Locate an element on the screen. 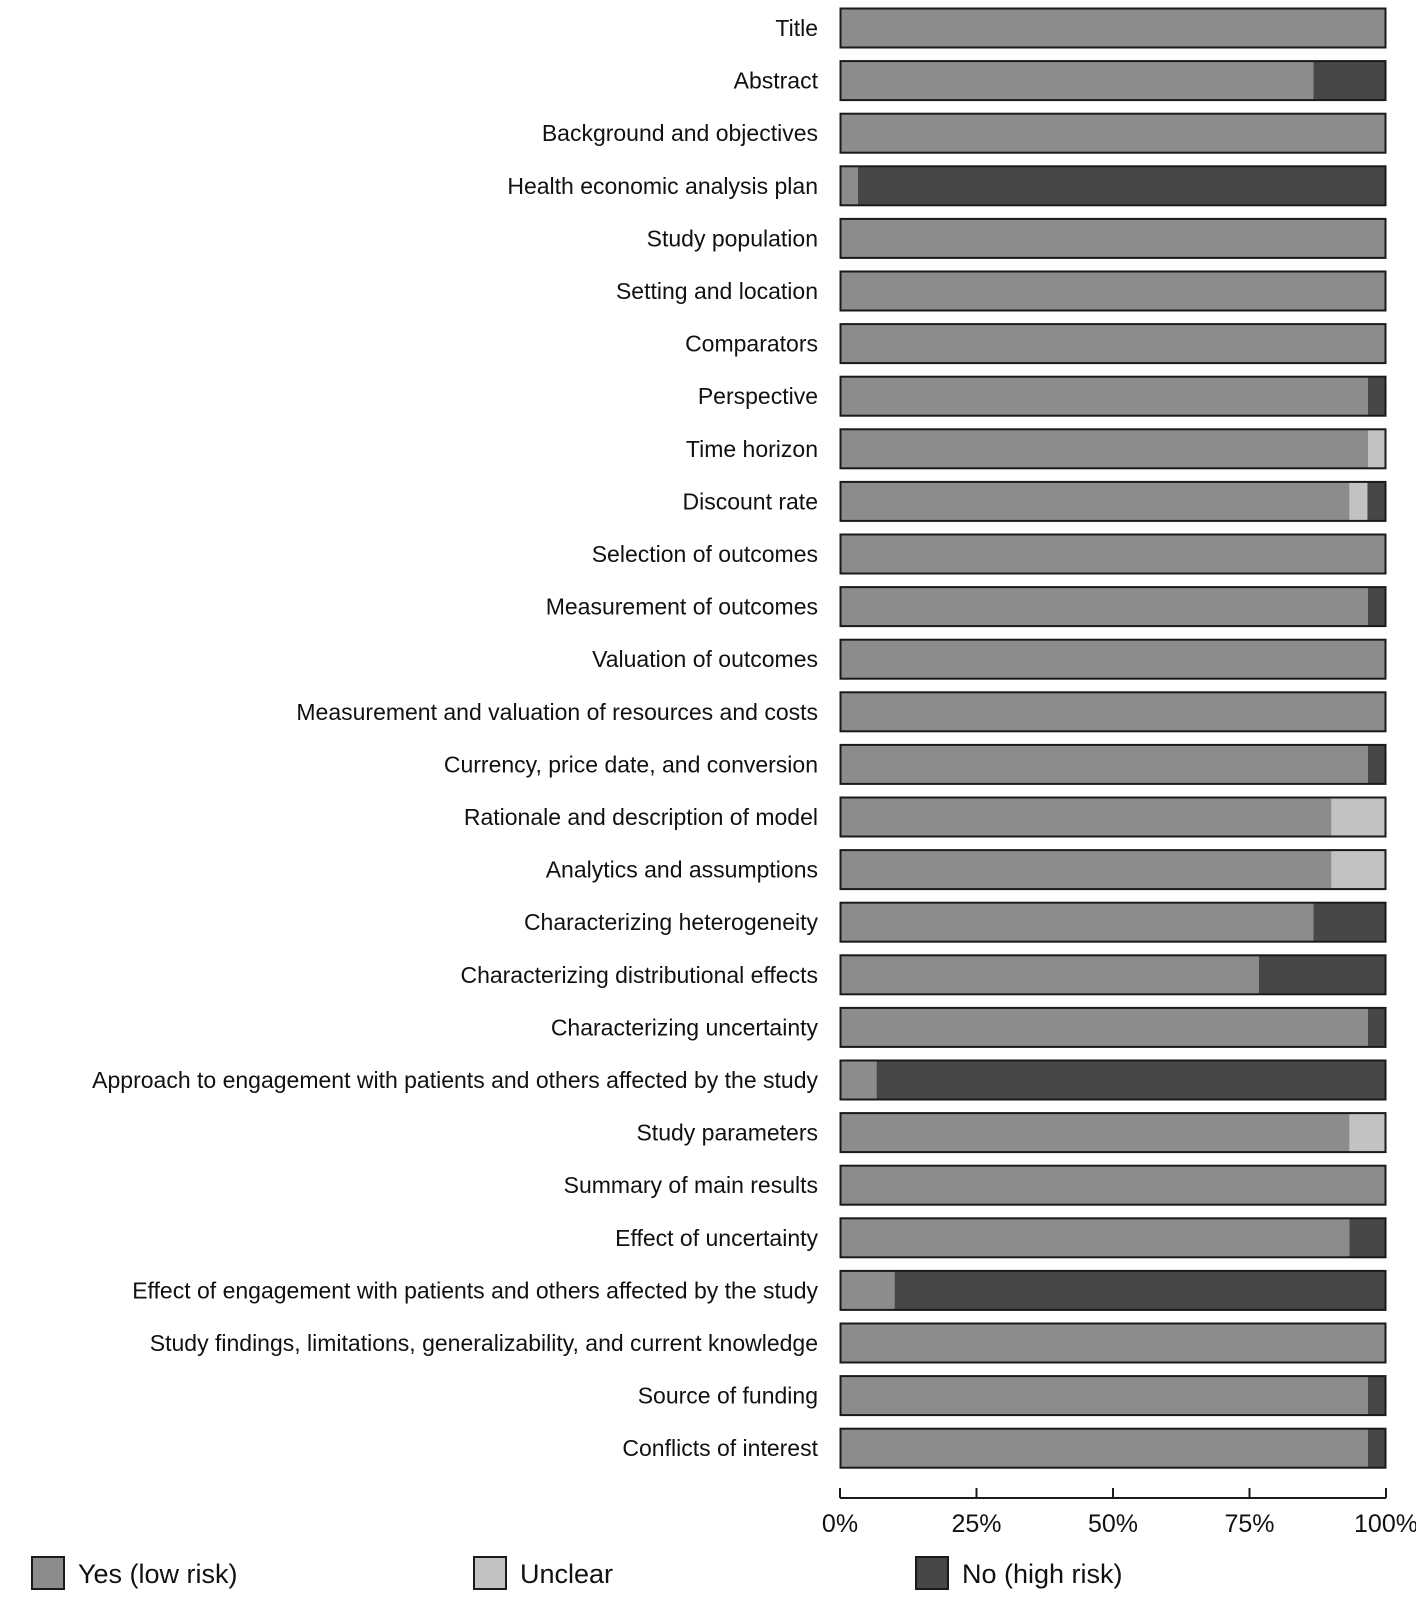 The height and width of the screenshot is (1600, 1416). bar-discount-rate-unclear is located at coordinates (1358, 501).